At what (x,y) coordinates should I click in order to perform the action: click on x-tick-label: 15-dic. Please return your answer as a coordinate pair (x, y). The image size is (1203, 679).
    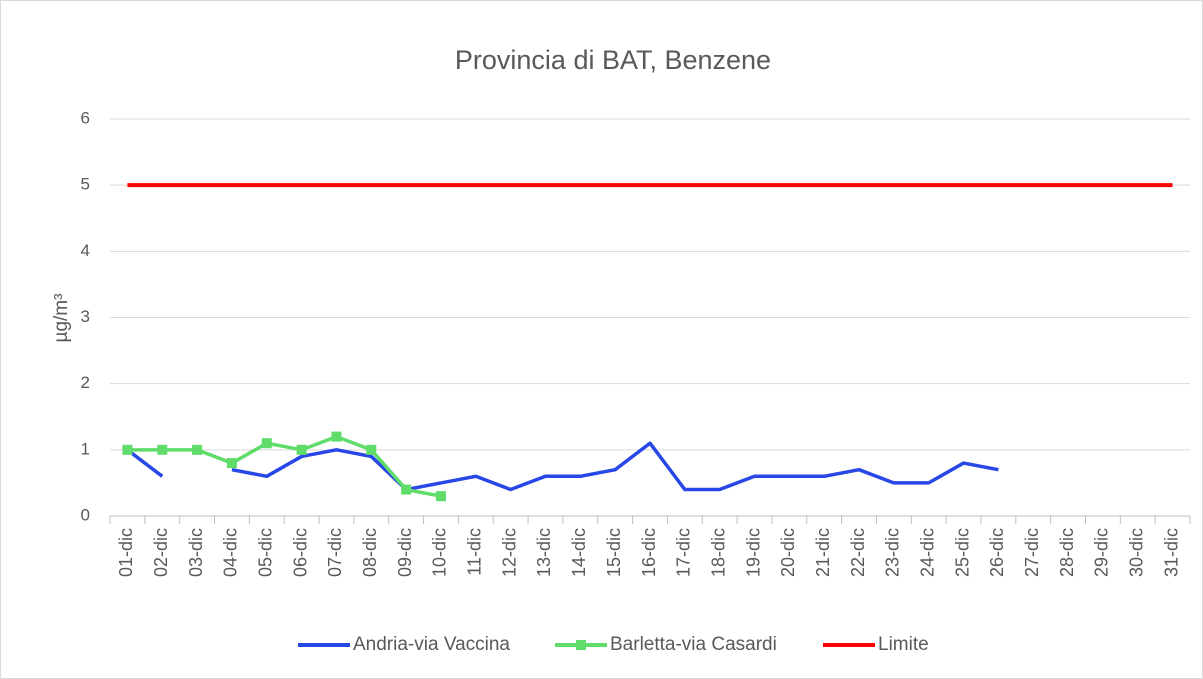
    Looking at the image, I should click on (614, 552).